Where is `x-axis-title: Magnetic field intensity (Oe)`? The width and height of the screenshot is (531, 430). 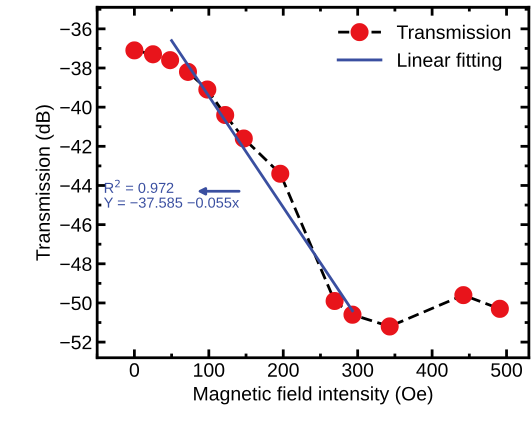
x-axis-title: Magnetic field intensity (Oe) is located at coordinates (313, 395).